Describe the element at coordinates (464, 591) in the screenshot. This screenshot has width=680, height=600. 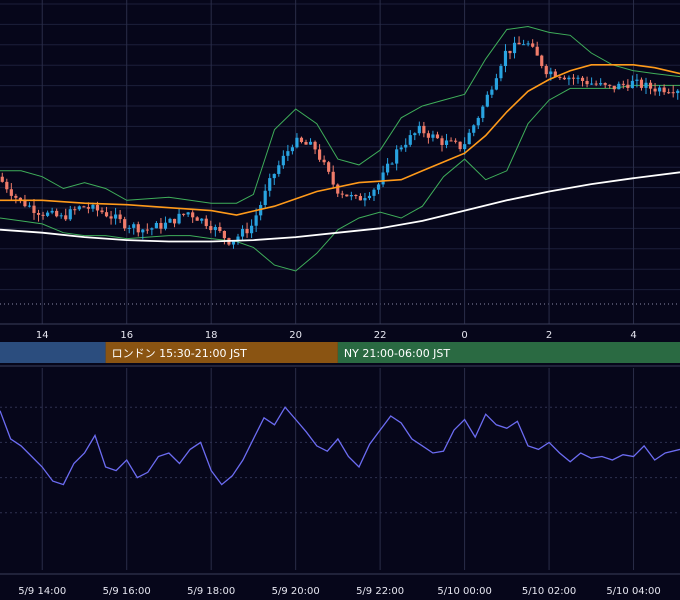
I see `bottom-axis-tick-label: 5/10 00:00` at that location.